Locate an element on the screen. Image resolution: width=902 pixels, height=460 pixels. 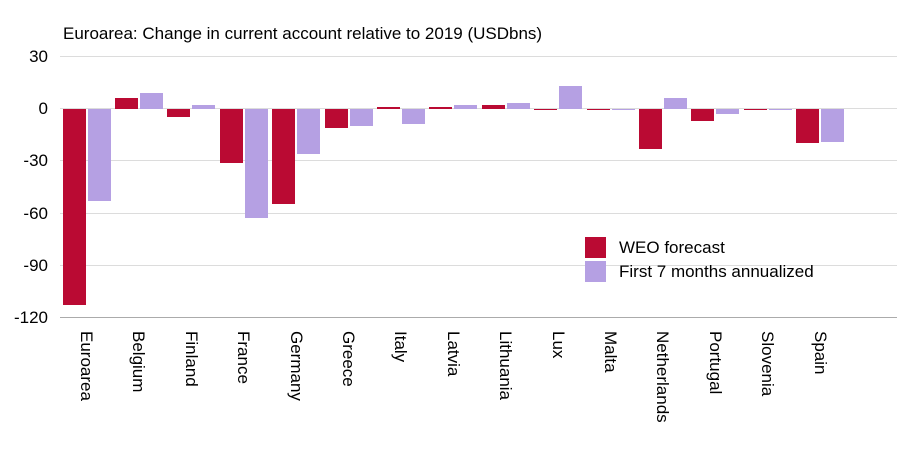
bar-weo-forecast-spain is located at coordinates (808, 126).